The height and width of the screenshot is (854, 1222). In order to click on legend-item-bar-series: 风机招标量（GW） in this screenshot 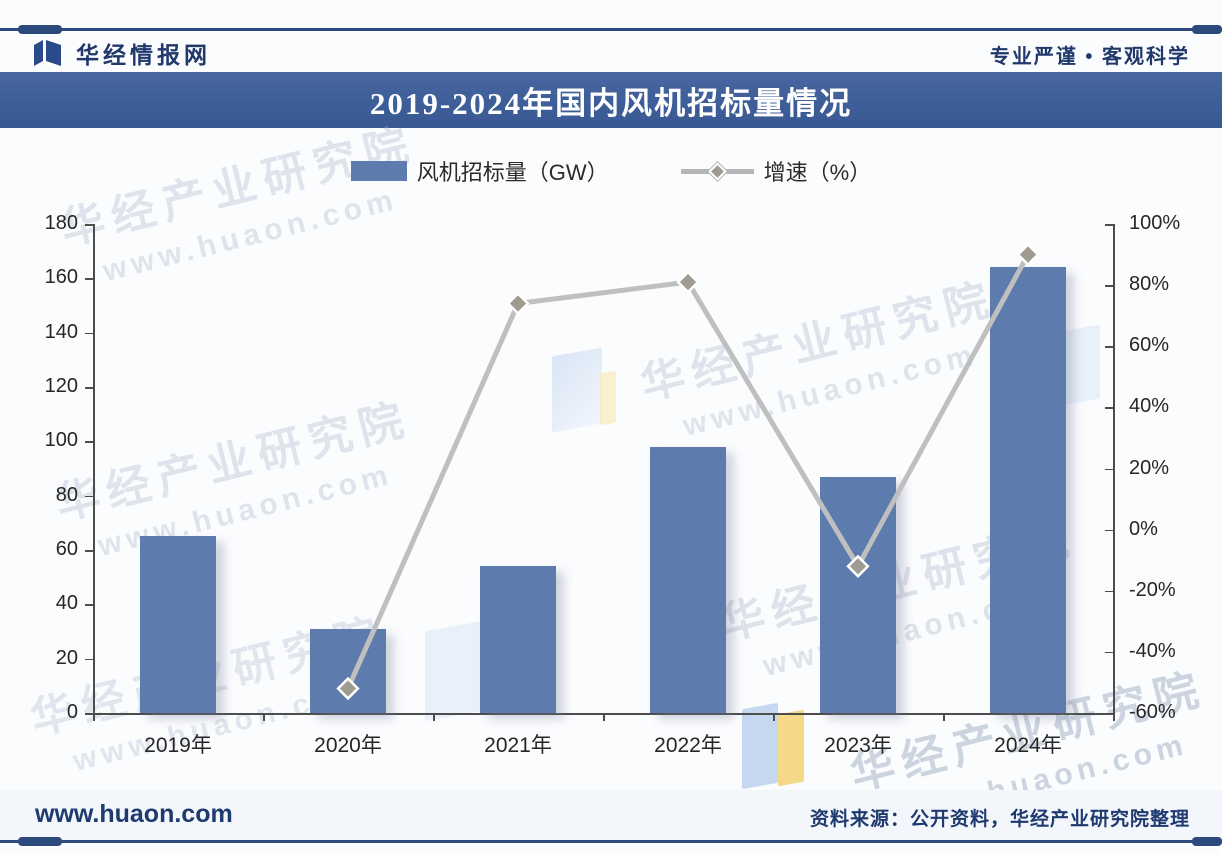, I will do `click(479, 171)`.